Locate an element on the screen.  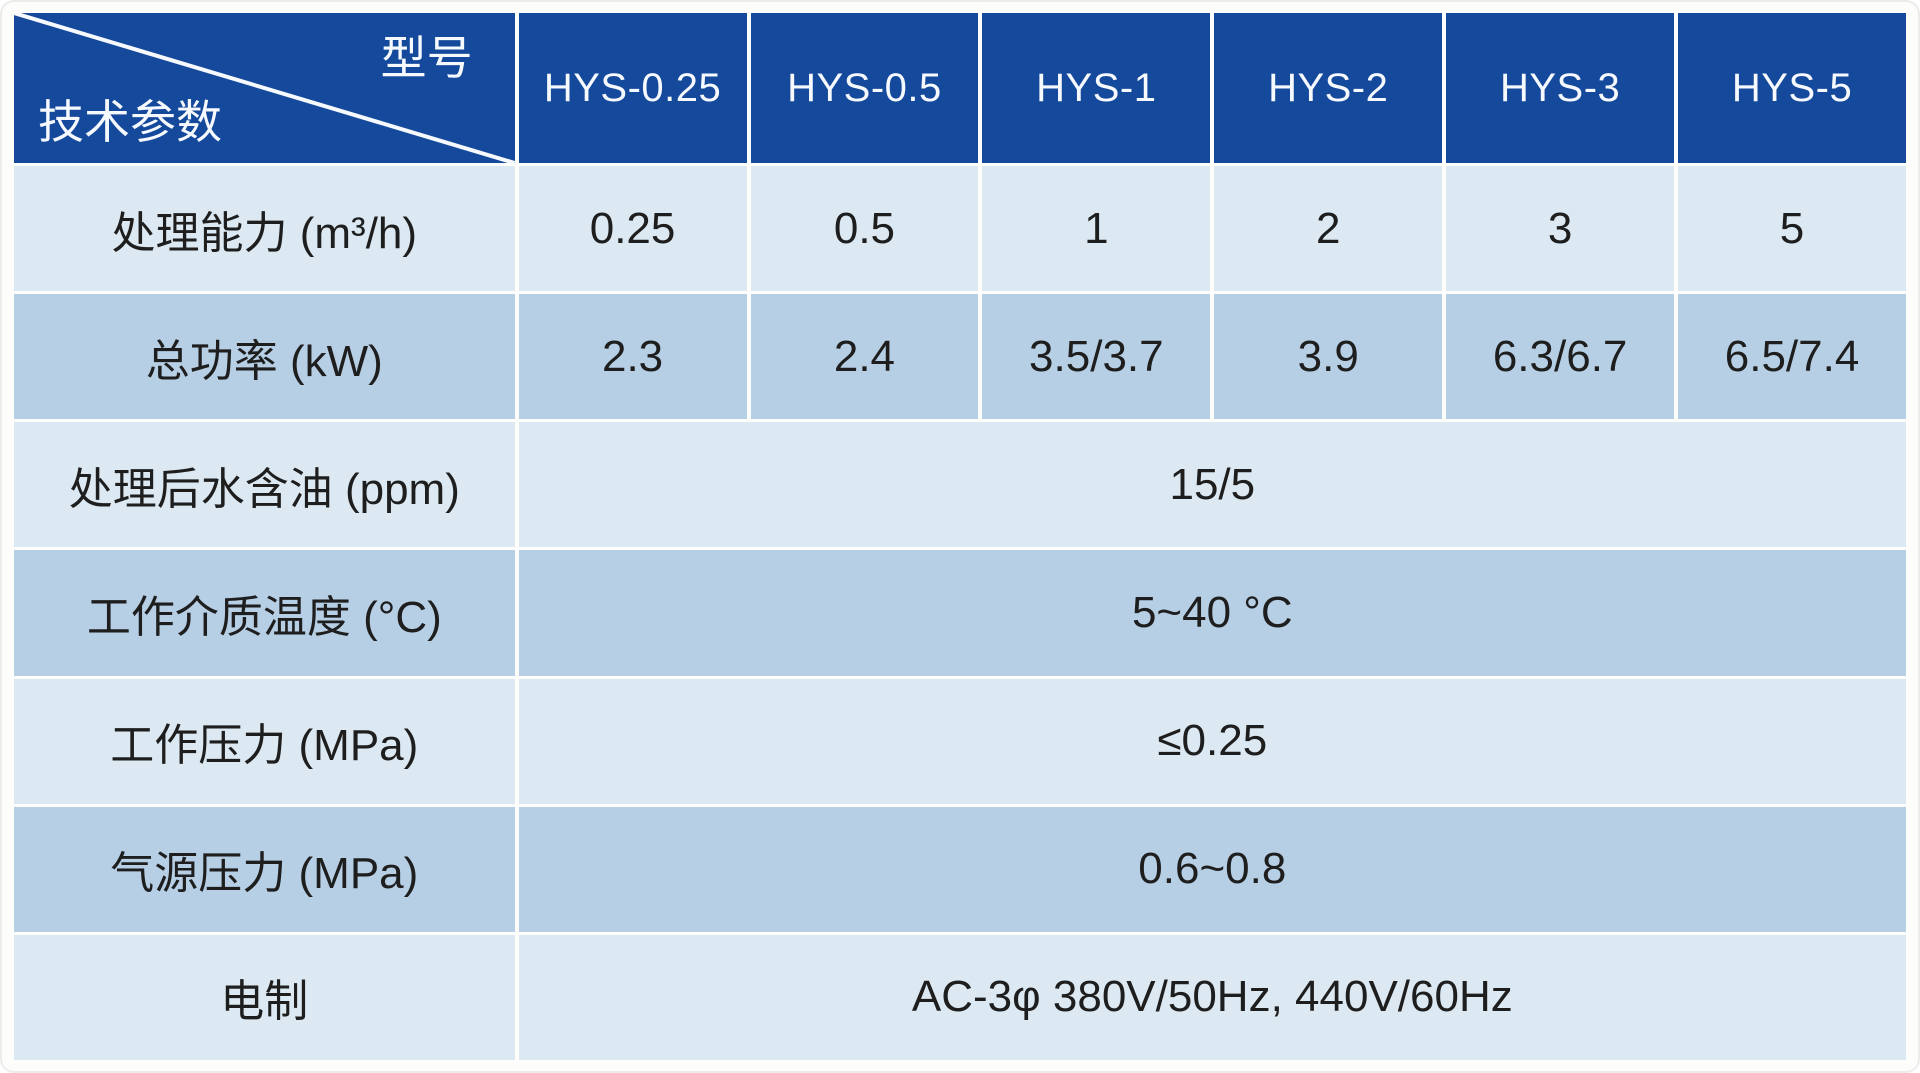
merged-value-cell: 0.6~0.8 is located at coordinates (1212, 869).